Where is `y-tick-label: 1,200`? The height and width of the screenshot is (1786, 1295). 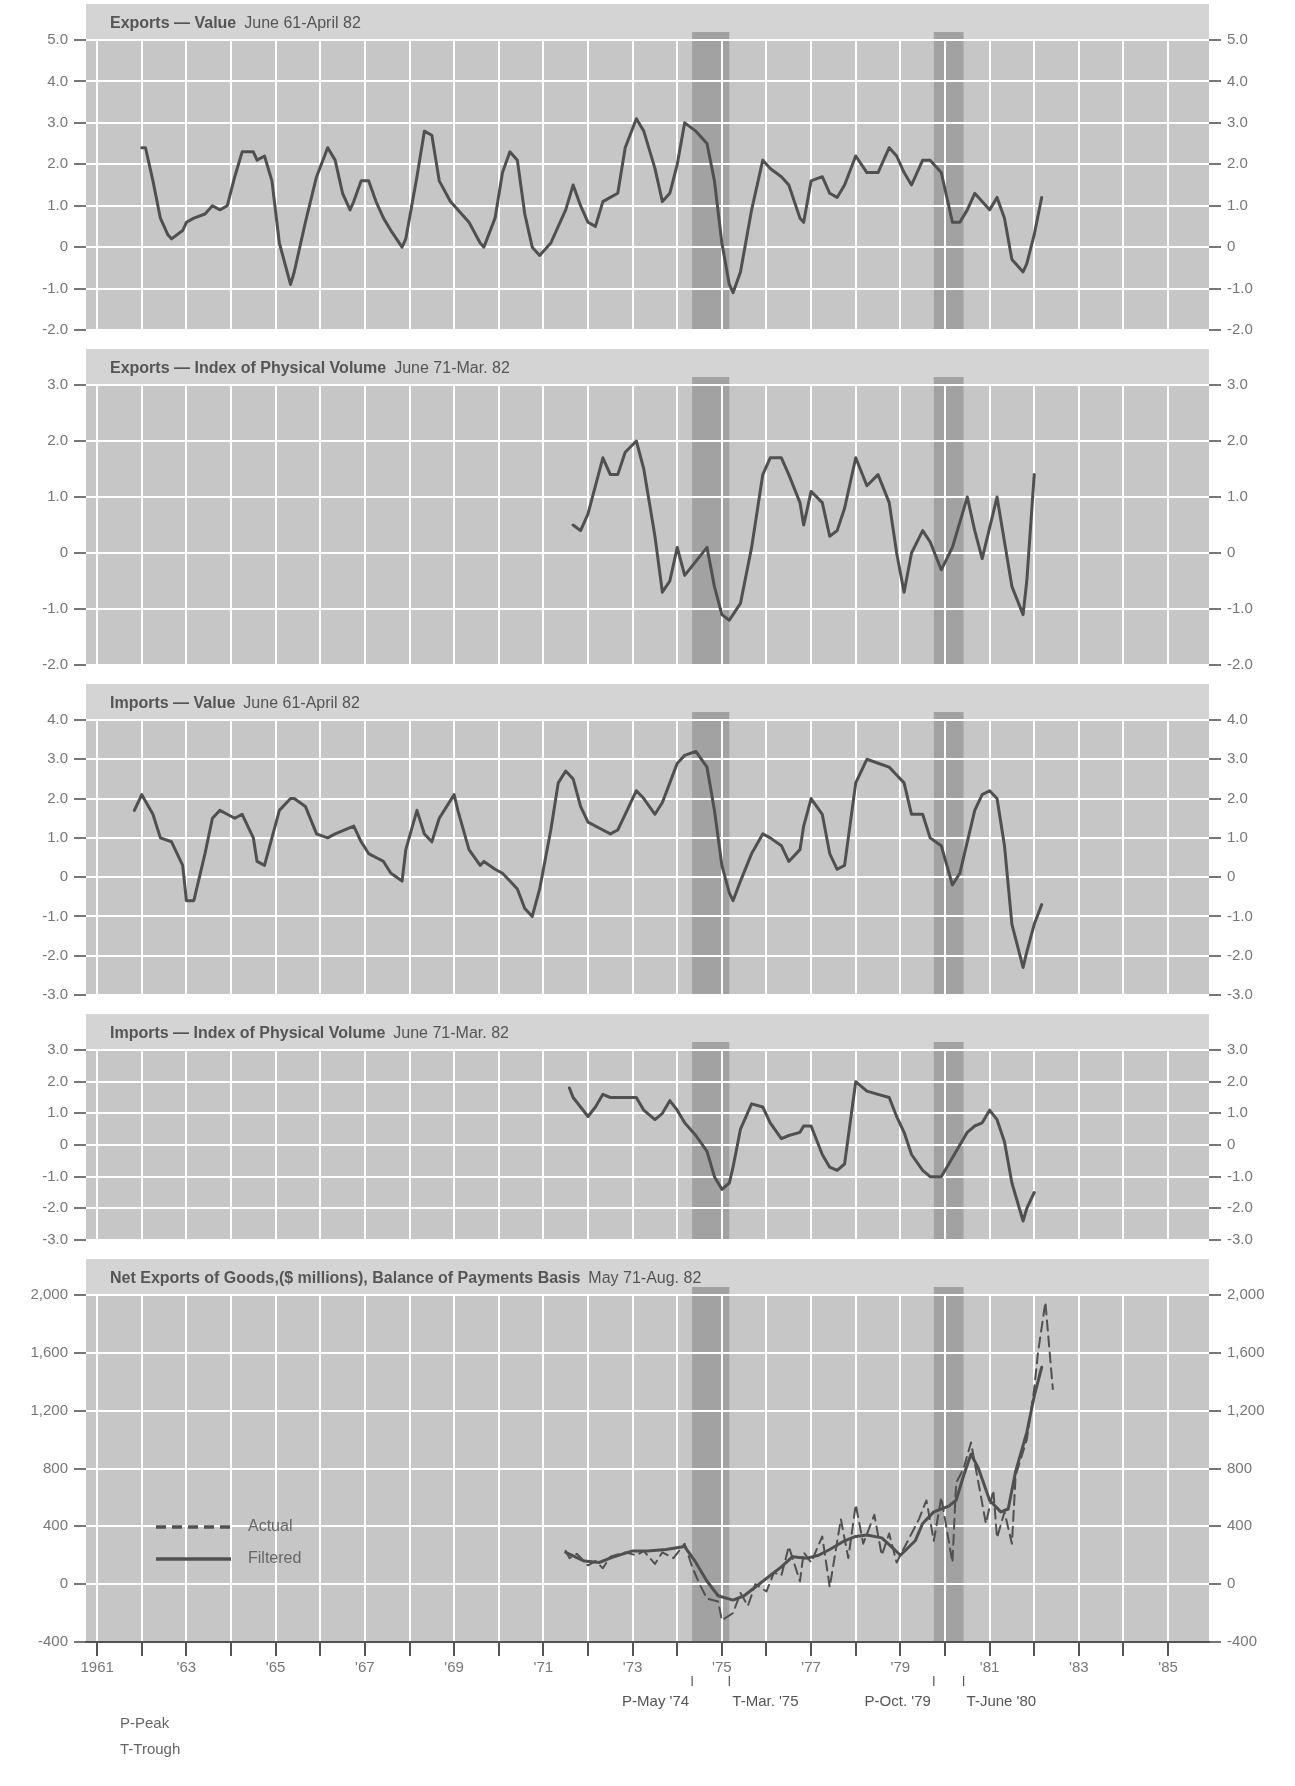
y-tick-label: 1,200 is located at coordinates (49, 1409).